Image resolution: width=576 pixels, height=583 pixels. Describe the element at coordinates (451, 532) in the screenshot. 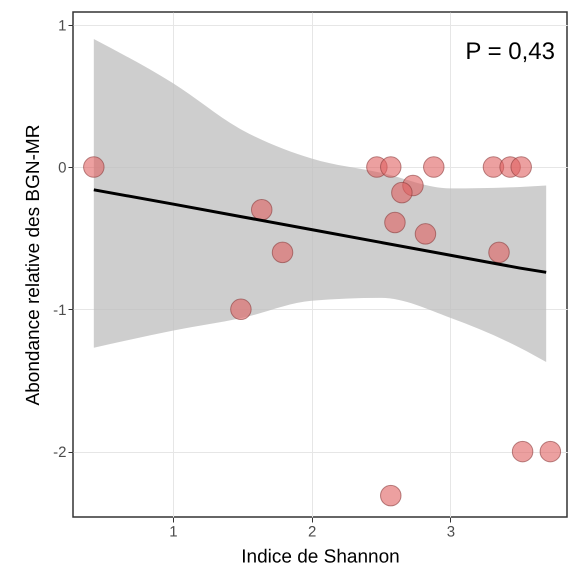

I see `x-tick-label: 3` at that location.